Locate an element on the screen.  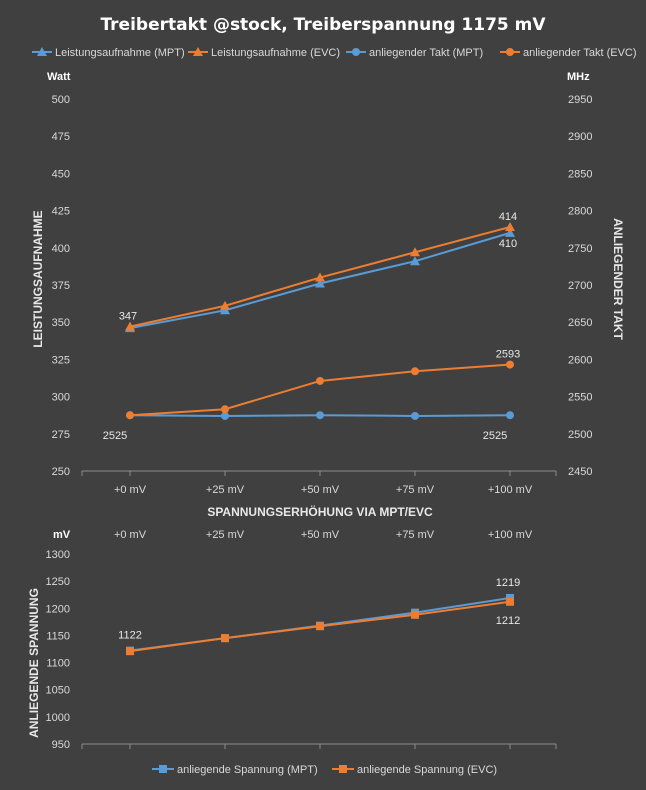
series-line is located at coordinates (320, 390).